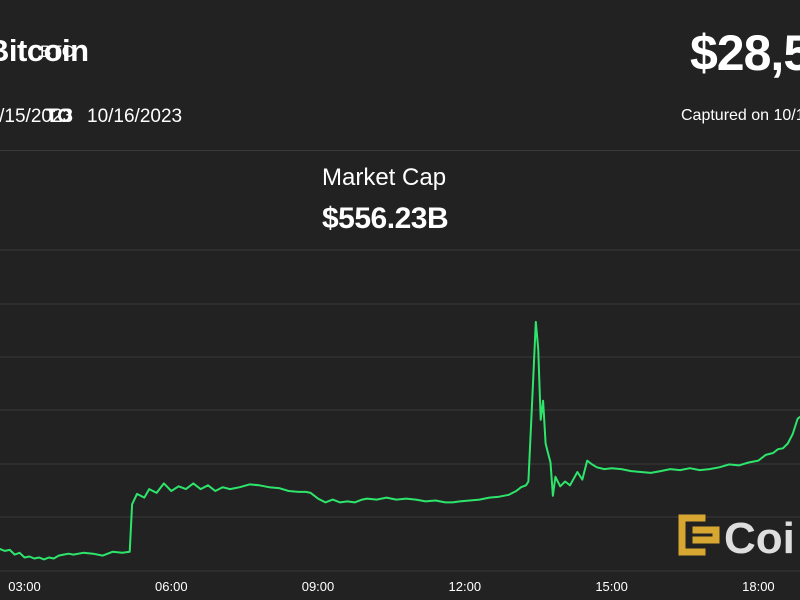 The width and height of the screenshot is (800, 600). Describe the element at coordinates (135, 116) in the screenshot. I see `date-to: 10/16/2023` at that location.